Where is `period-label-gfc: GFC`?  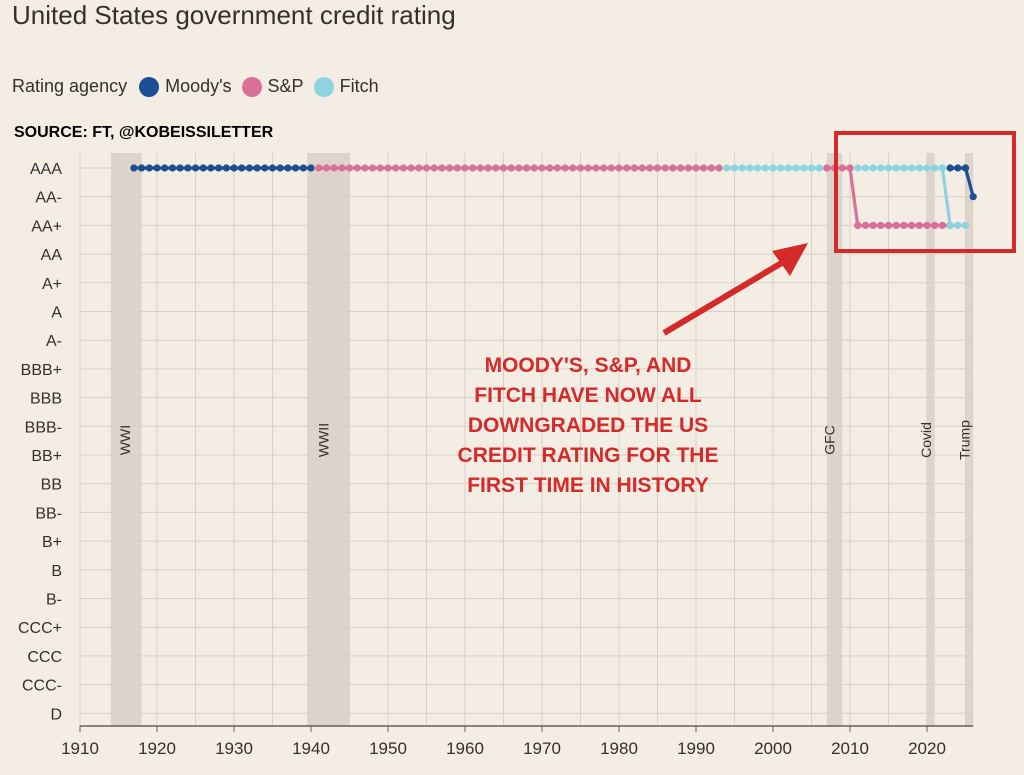
period-label-gfc: GFC is located at coordinates (830, 440).